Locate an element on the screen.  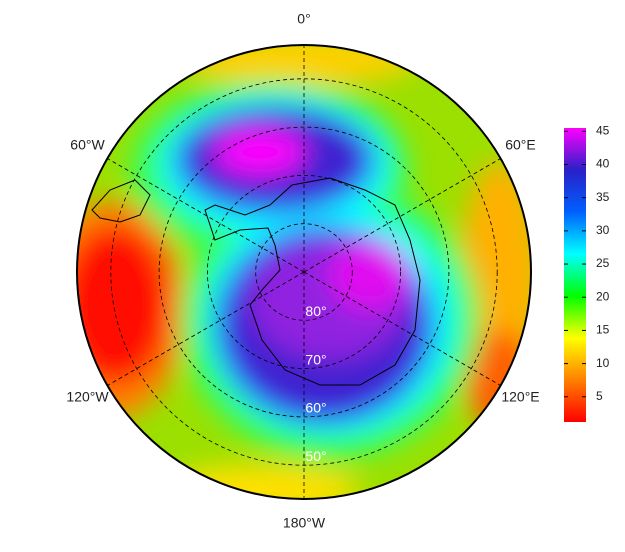
parallel-label: 80° is located at coordinates (315, 311).